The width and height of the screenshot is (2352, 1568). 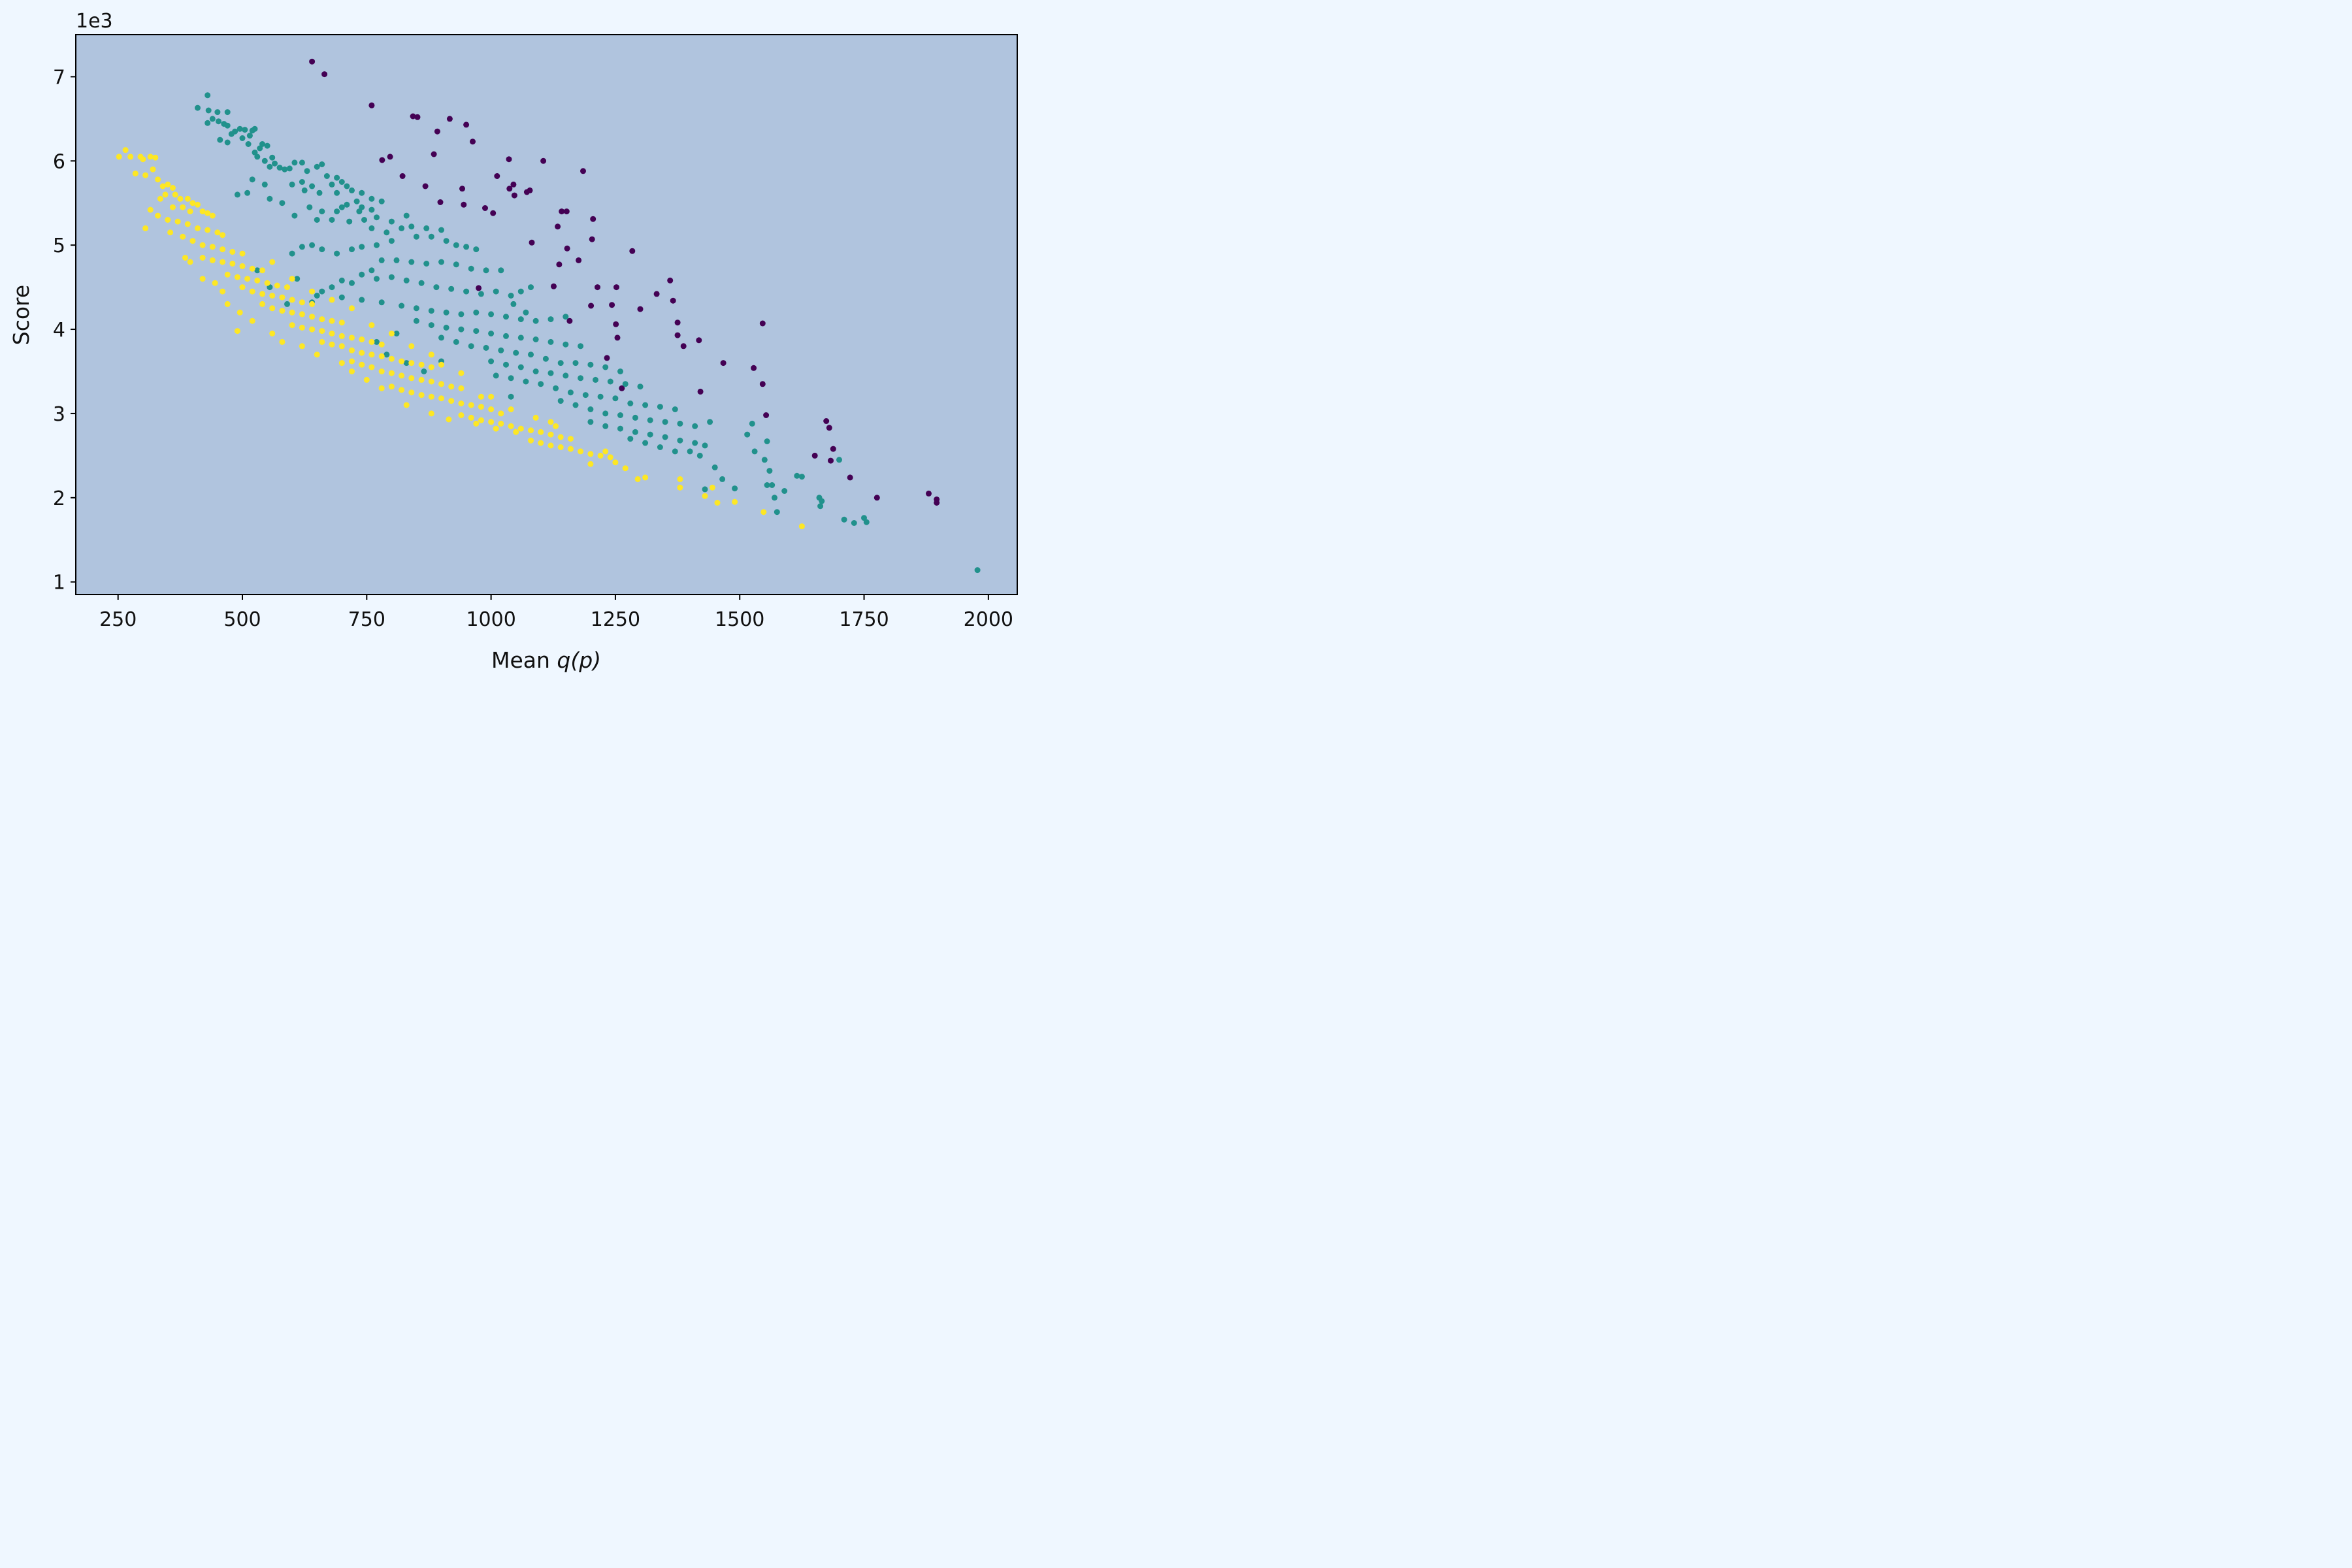 I want to click on x-tick-label: 1000, so click(x=490, y=619).